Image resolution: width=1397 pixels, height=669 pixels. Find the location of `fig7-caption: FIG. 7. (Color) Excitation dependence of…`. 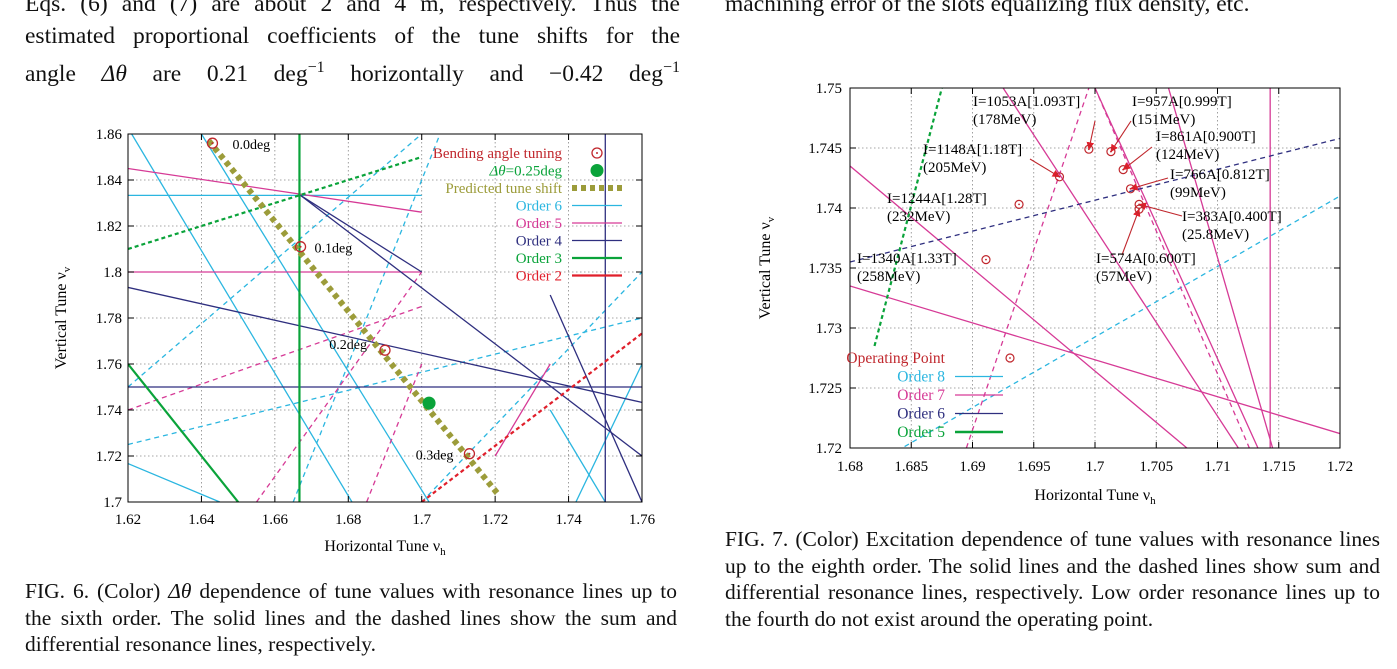

fig7-caption: FIG. 7. (Color) Excitation dependence of… is located at coordinates (1052, 579).